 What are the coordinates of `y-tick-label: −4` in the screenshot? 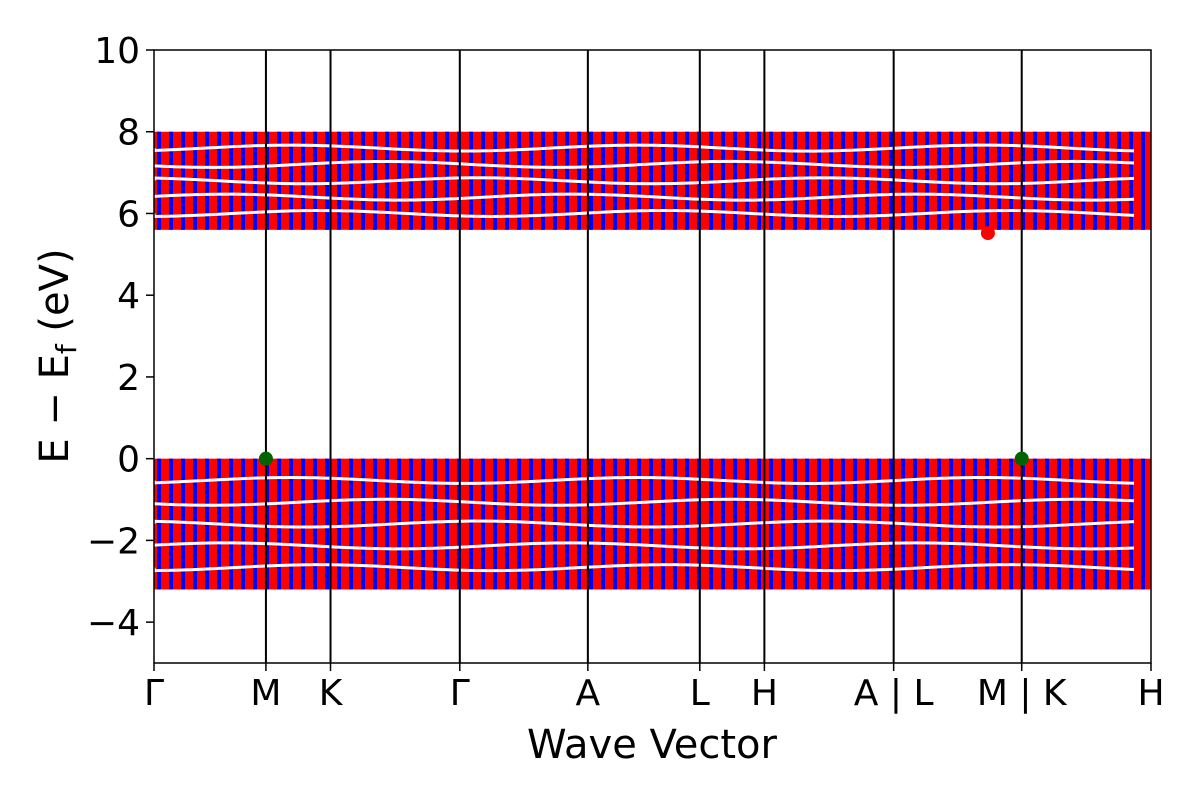 It's located at (113, 623).